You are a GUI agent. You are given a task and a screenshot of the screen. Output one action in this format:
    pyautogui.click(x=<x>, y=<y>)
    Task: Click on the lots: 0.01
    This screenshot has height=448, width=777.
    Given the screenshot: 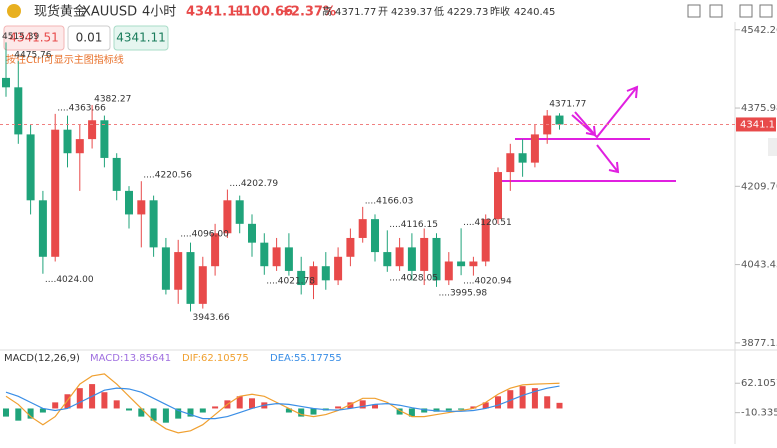 What is the action you would take?
    pyautogui.click(x=89, y=38)
    